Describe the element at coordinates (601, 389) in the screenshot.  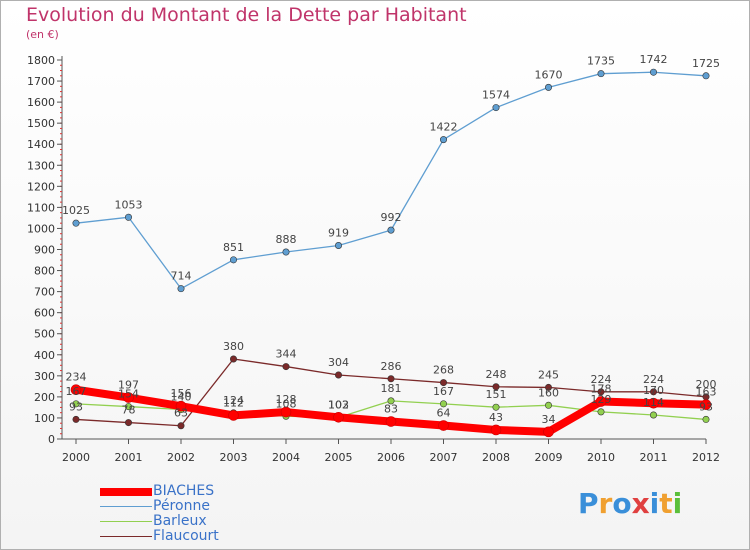
I see `data-label-biaches: 178` at that location.